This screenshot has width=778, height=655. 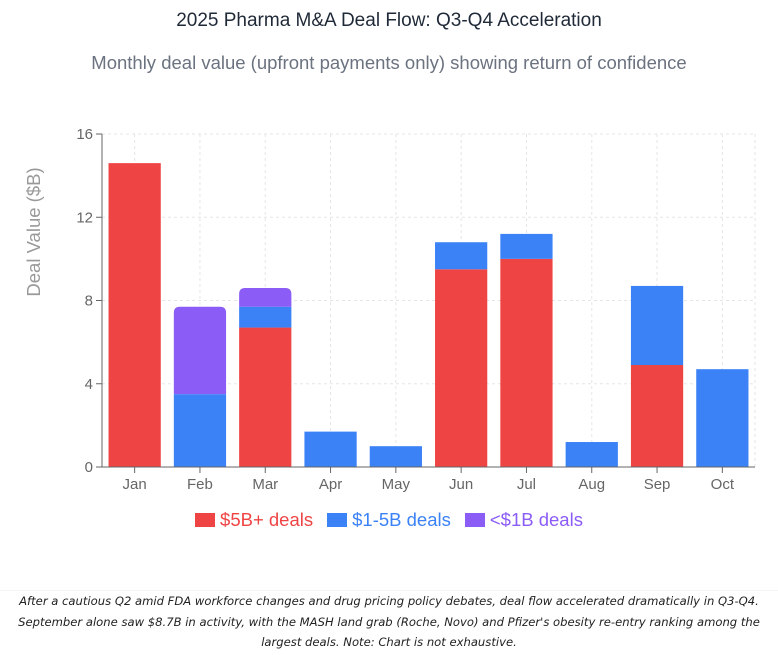 What do you see at coordinates (267, 519) in the screenshot?
I see `legend-label: $5B+ deals` at bounding box center [267, 519].